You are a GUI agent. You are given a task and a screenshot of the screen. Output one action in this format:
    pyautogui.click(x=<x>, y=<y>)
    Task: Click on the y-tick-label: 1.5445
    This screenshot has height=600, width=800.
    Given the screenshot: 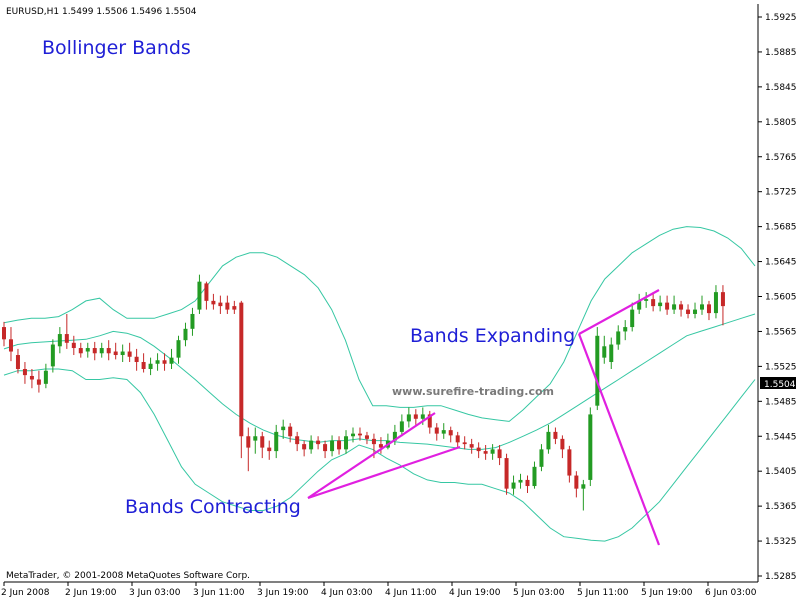 What is the action you would take?
    pyautogui.click(x=781, y=437)
    